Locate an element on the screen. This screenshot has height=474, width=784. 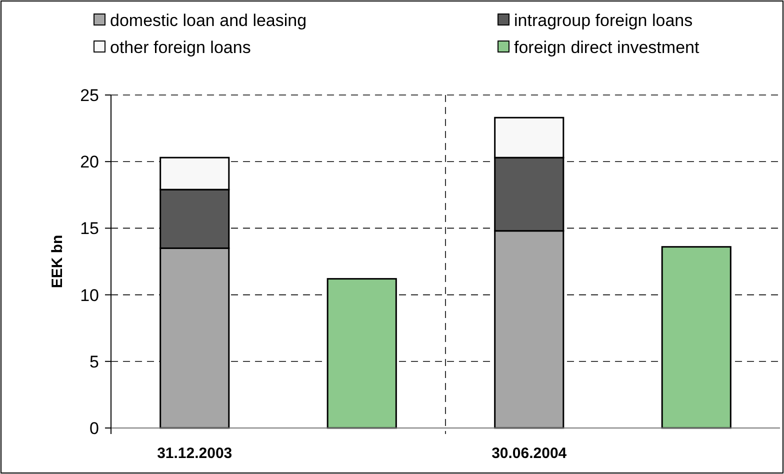
y-tick-label: 5 is located at coordinates (94, 362).